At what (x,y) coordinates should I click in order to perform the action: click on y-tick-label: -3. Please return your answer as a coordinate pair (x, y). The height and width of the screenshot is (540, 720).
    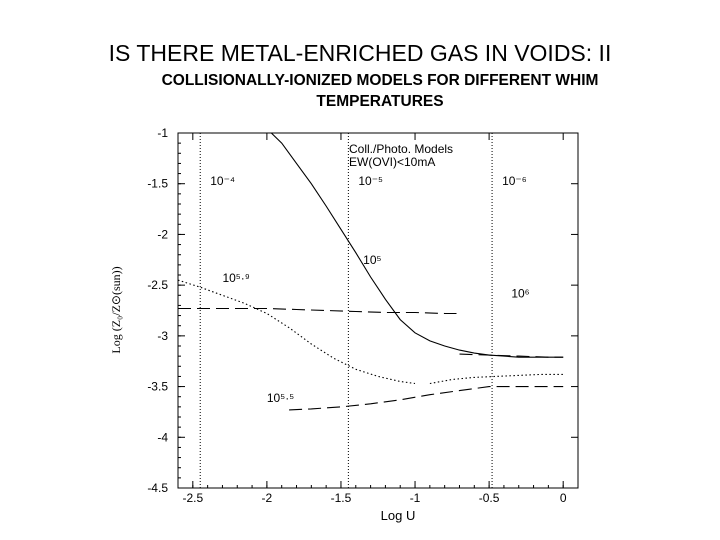
    Looking at the image, I should click on (162, 336).